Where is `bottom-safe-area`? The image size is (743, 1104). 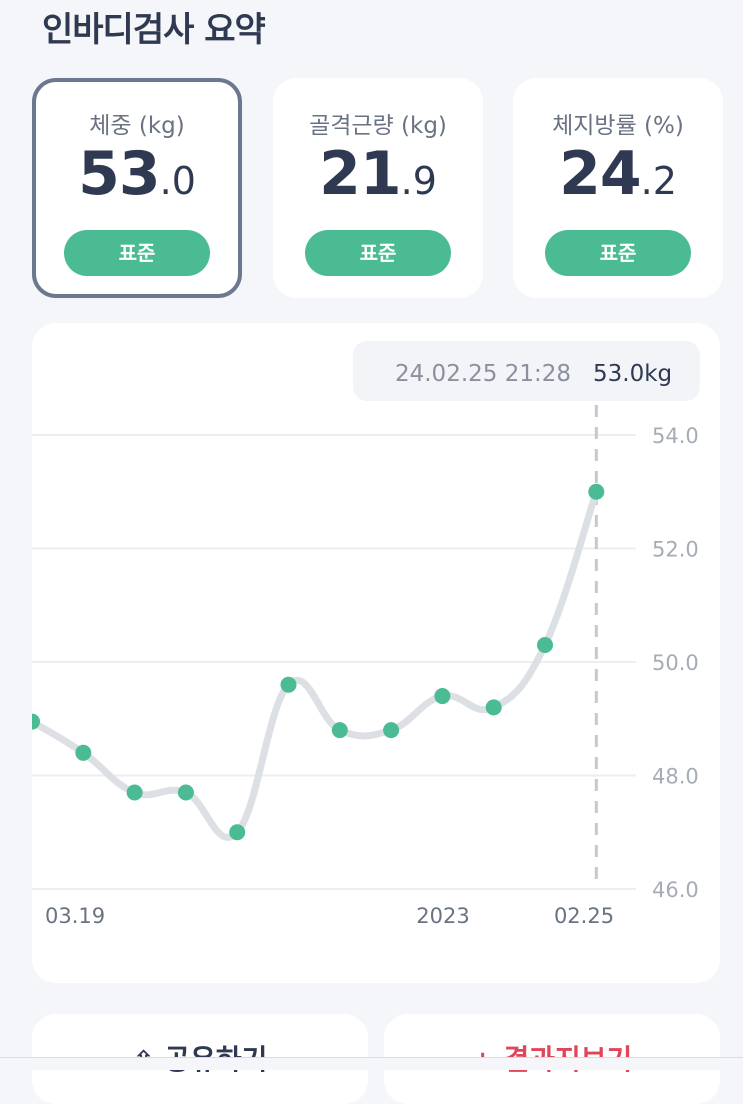 bottom-safe-area is located at coordinates (371, 1063).